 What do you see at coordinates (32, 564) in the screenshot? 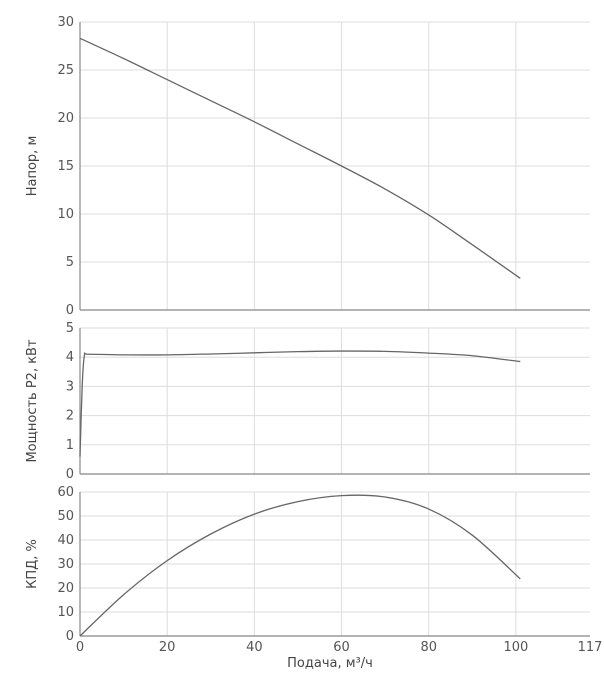
I see `y-axis-label: КПД, %` at bounding box center [32, 564].